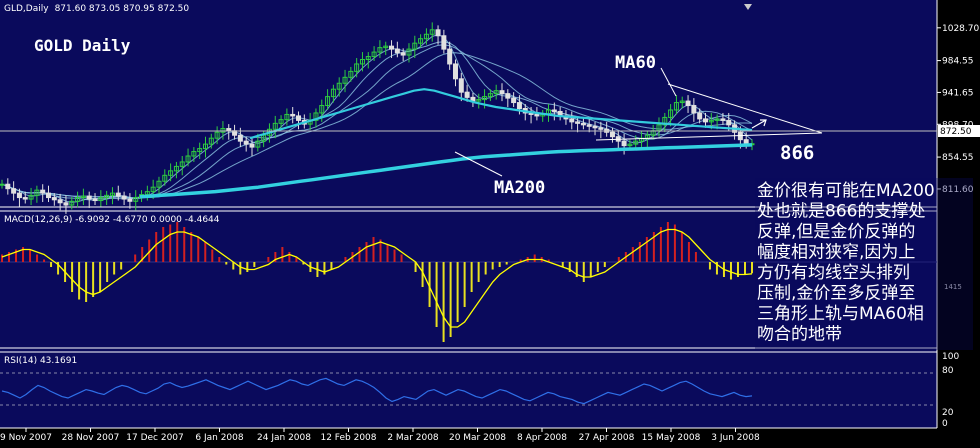  Describe the element at coordinates (948, 371) in the screenshot. I see `rsi-tick-label: 80` at that location.